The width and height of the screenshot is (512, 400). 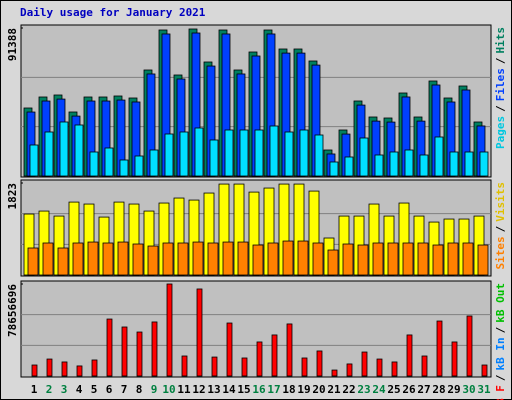 I want to click on x-tick-label: 23, so click(x=363, y=389).